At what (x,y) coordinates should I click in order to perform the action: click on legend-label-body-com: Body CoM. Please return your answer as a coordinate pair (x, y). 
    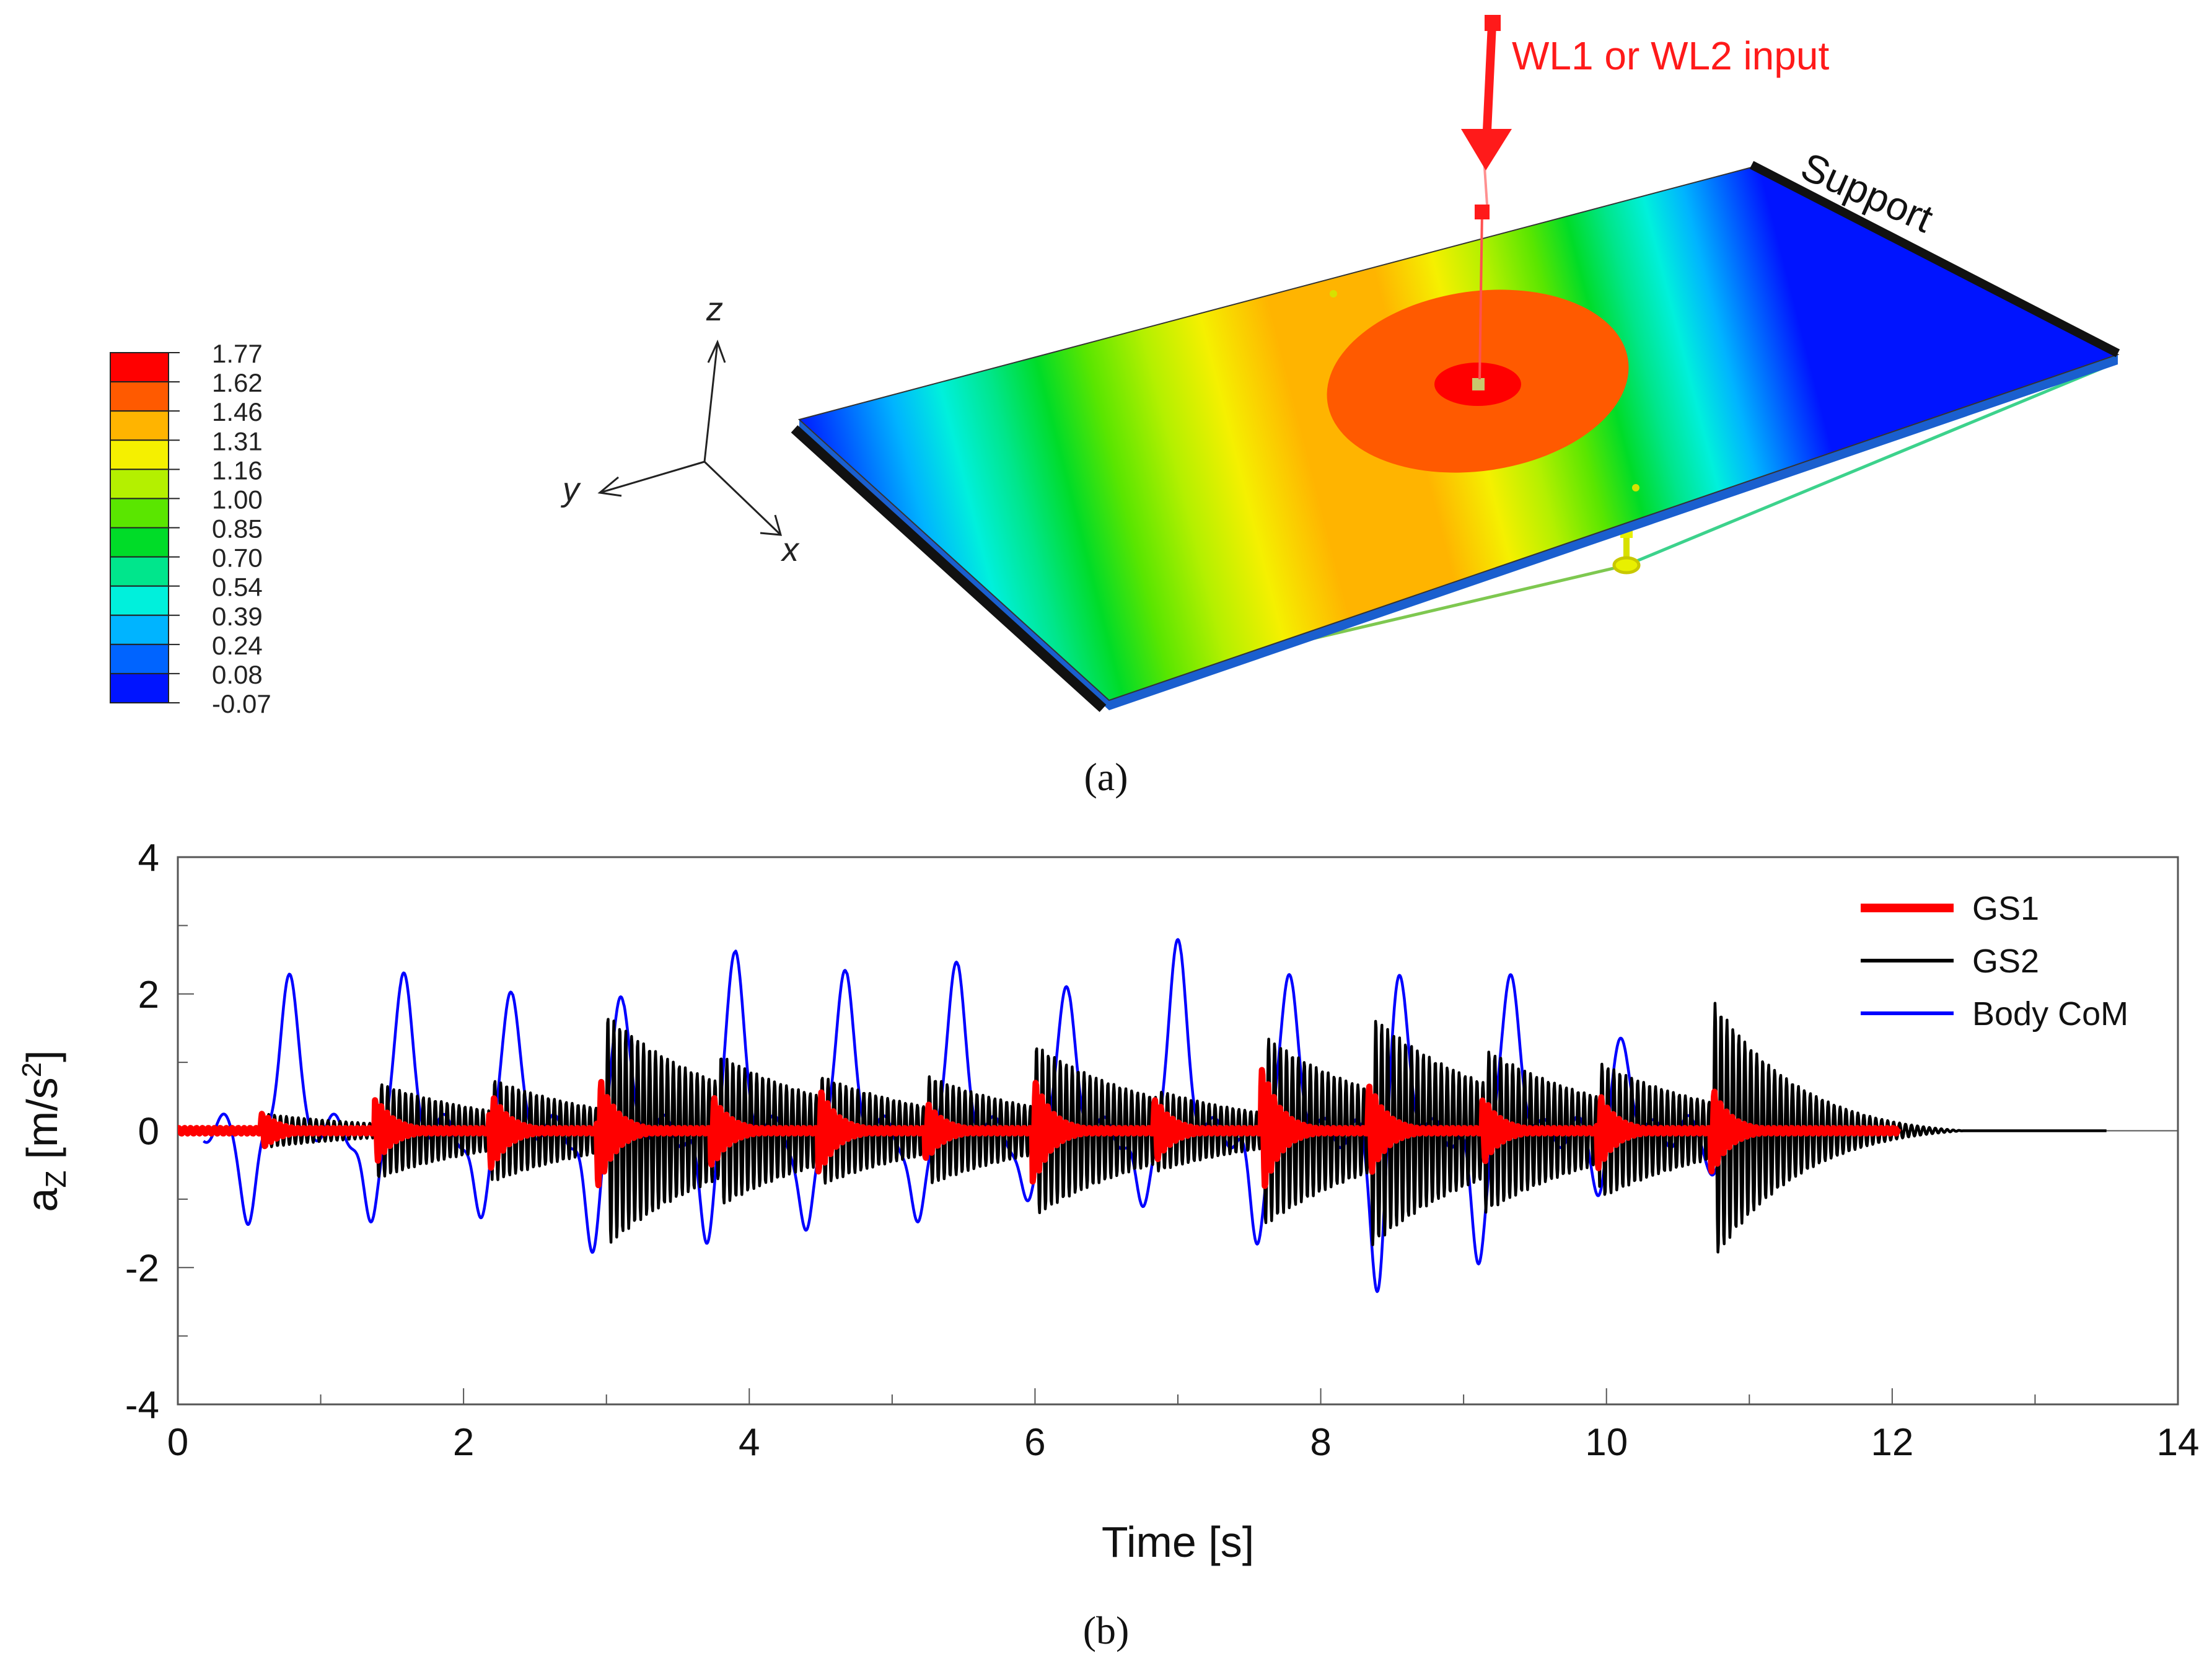
    Looking at the image, I should click on (2050, 1014).